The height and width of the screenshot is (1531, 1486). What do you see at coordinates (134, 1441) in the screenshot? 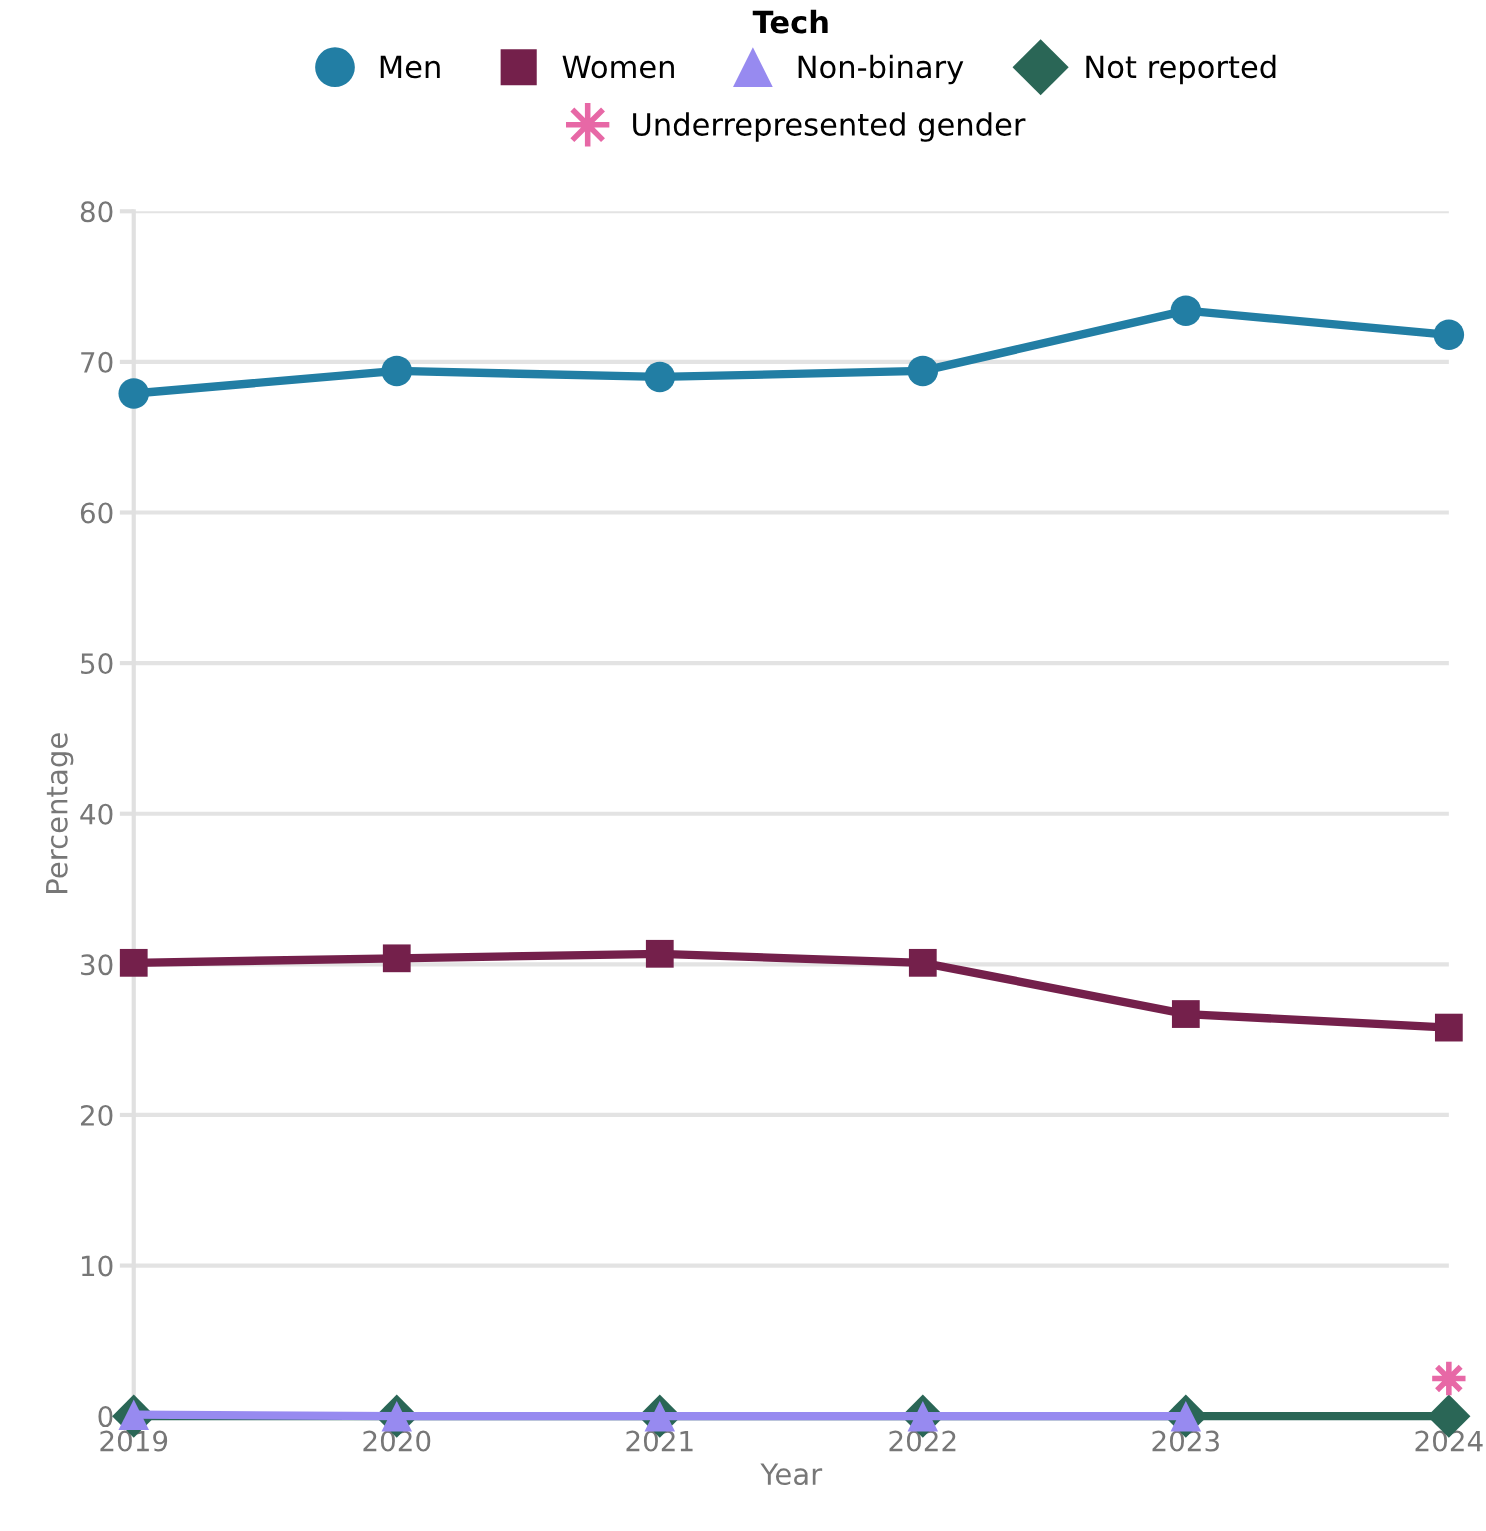
I see `x-tick-label: 2019` at bounding box center [134, 1441].